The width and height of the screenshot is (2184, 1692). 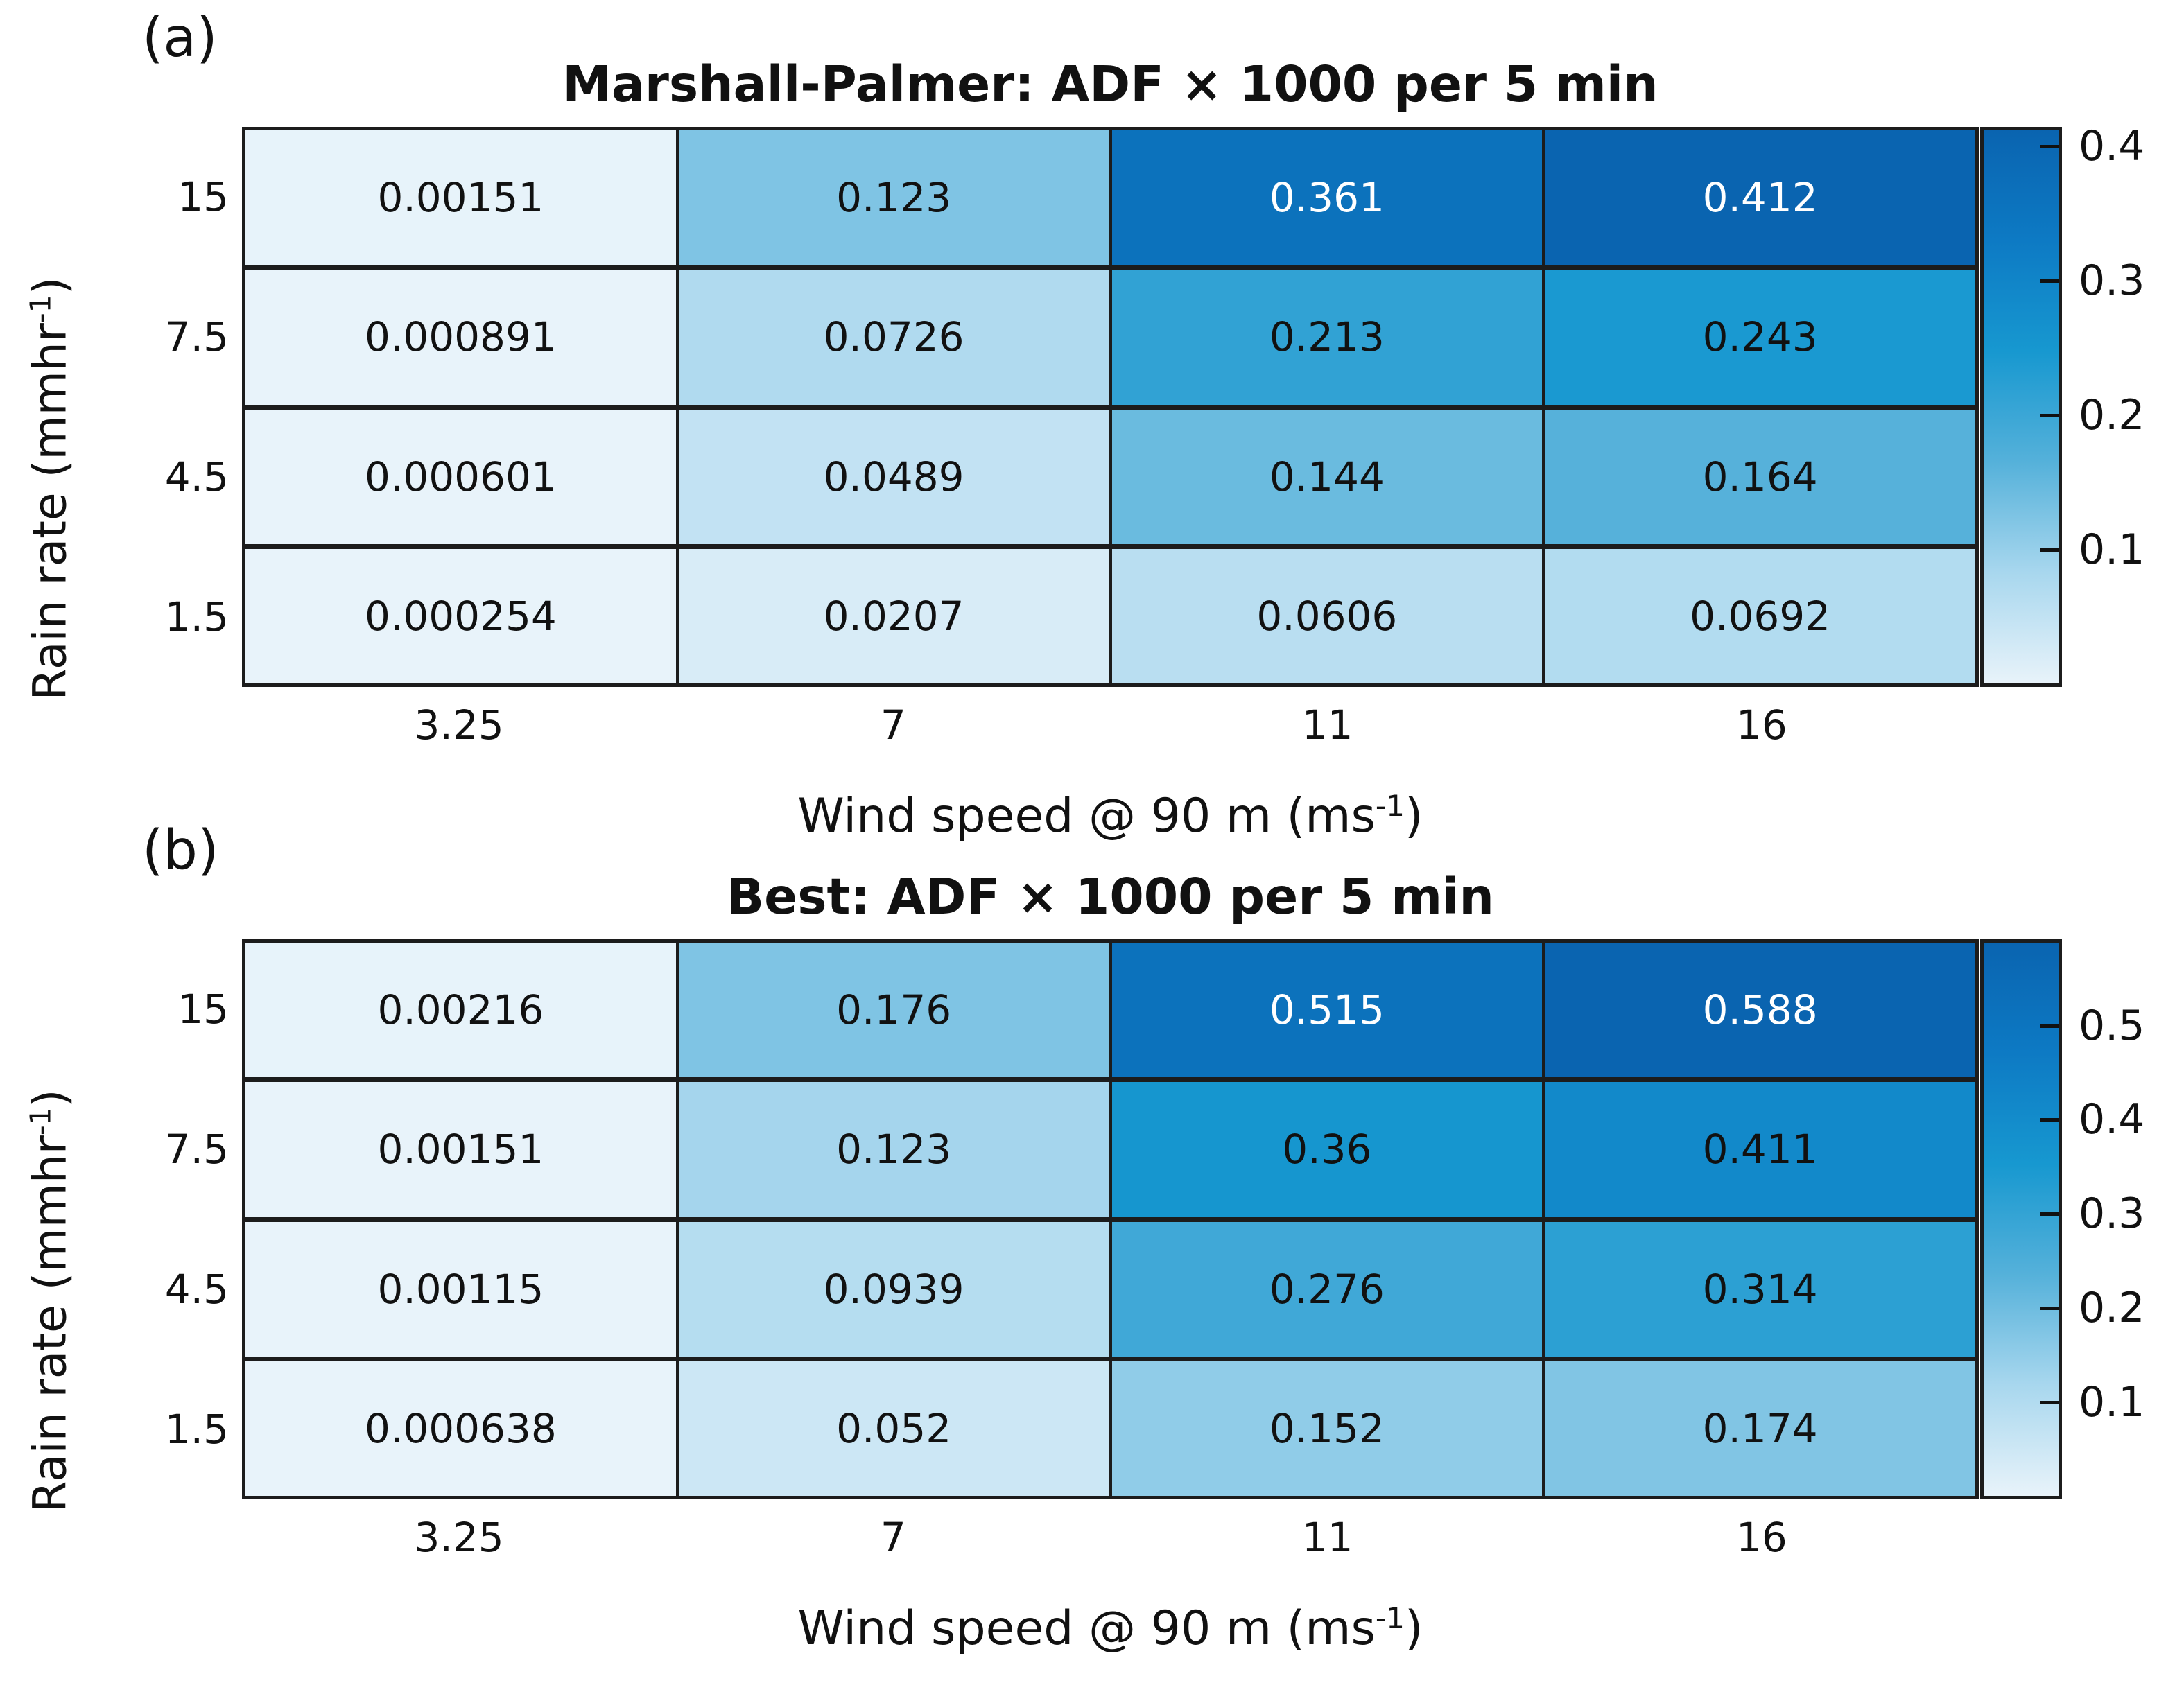 I want to click on heatmap-cell-r1-c0: 0.000891, so click(x=460, y=337).